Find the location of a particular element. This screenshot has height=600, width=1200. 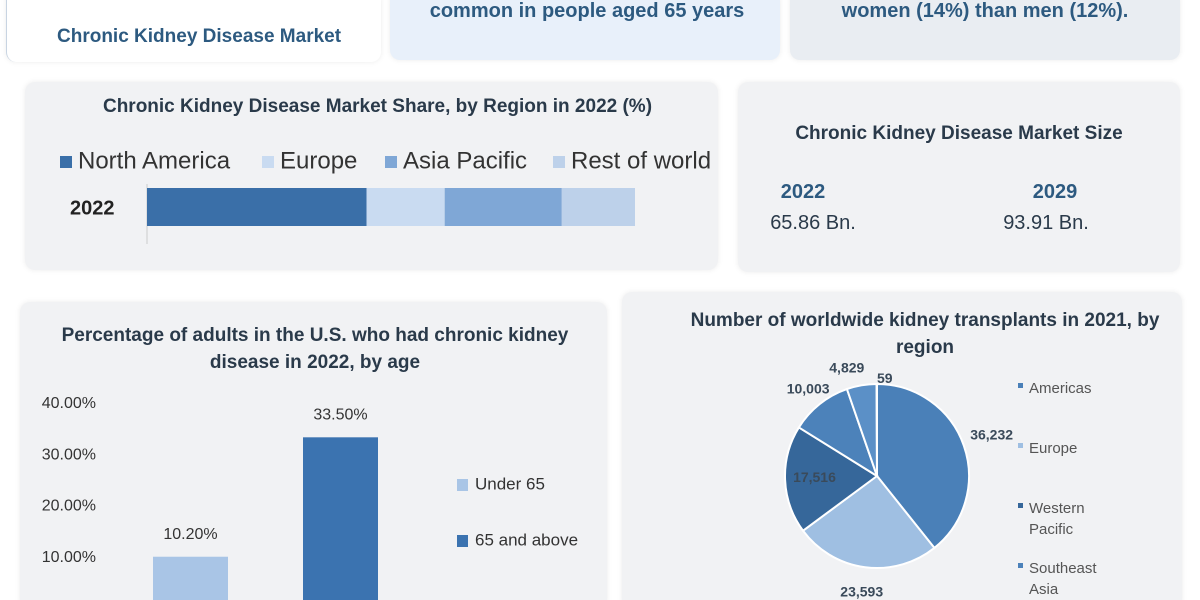

y-tick-label: 40.00% is located at coordinates (69, 403).